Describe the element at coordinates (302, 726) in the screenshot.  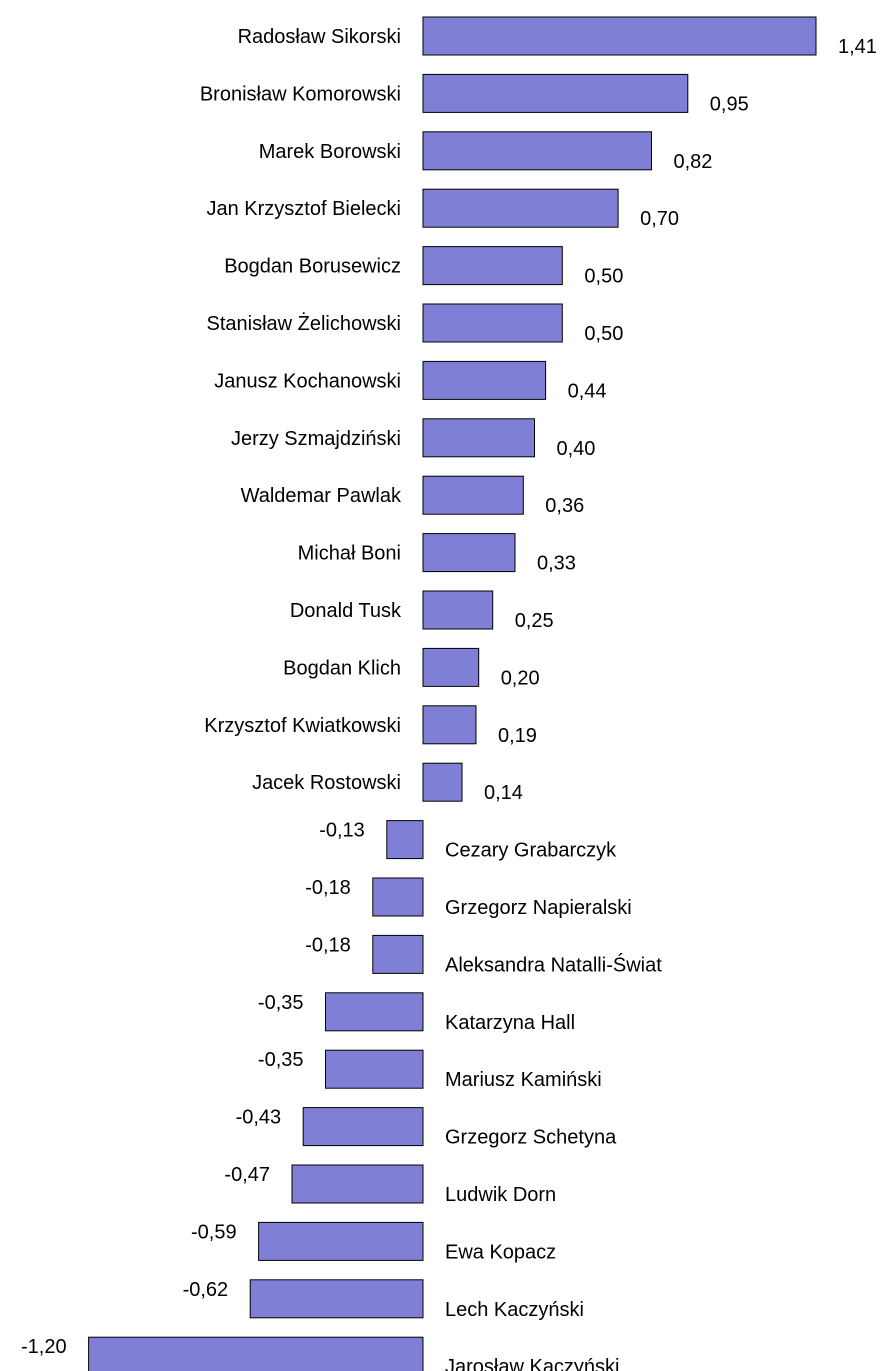
I see `category-label: Krzysztof Kwiatkowski` at that location.